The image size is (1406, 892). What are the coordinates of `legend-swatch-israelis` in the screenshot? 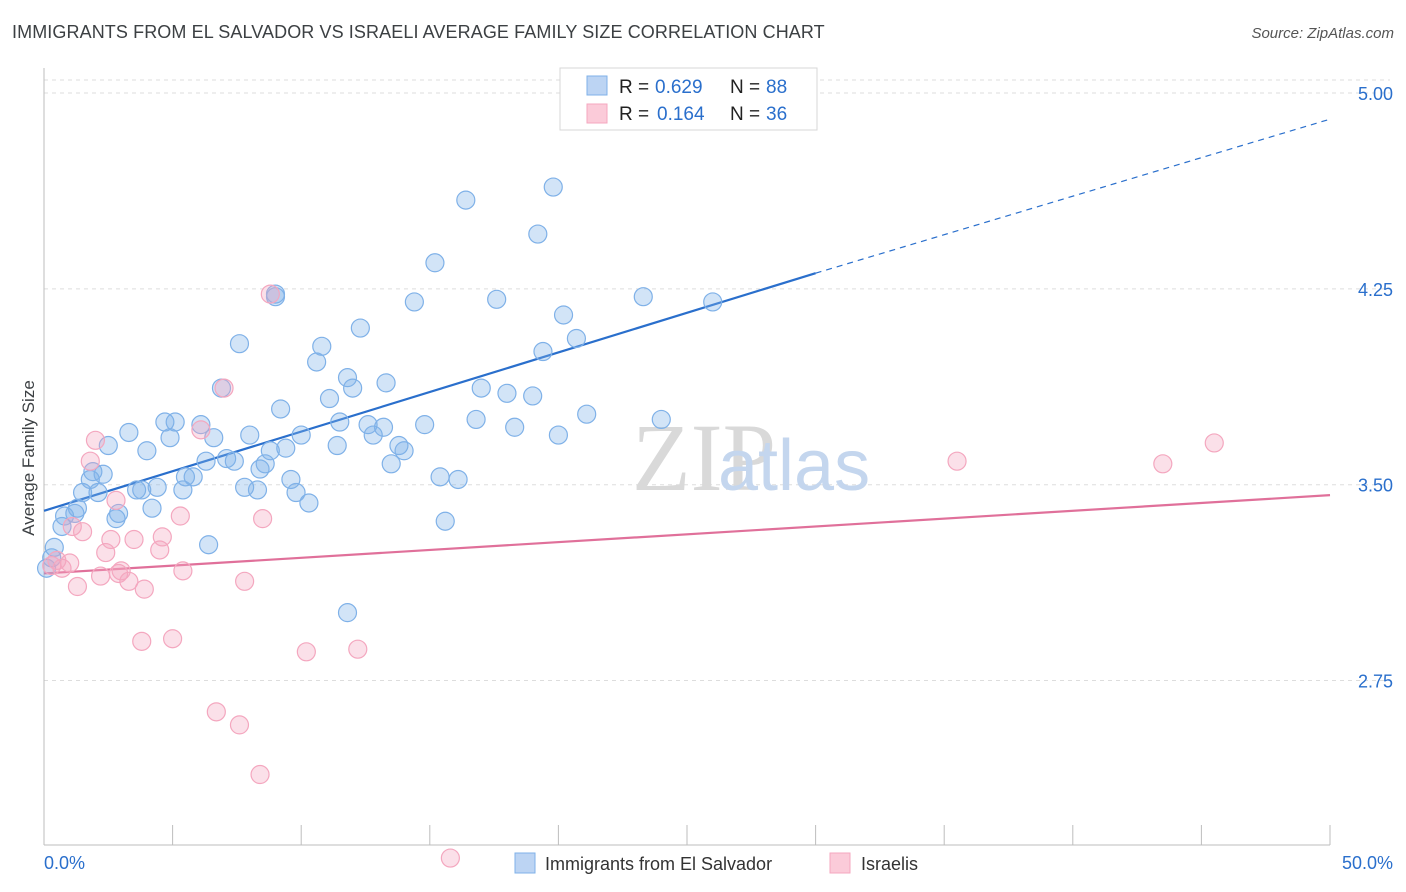 It's located at (597, 113).